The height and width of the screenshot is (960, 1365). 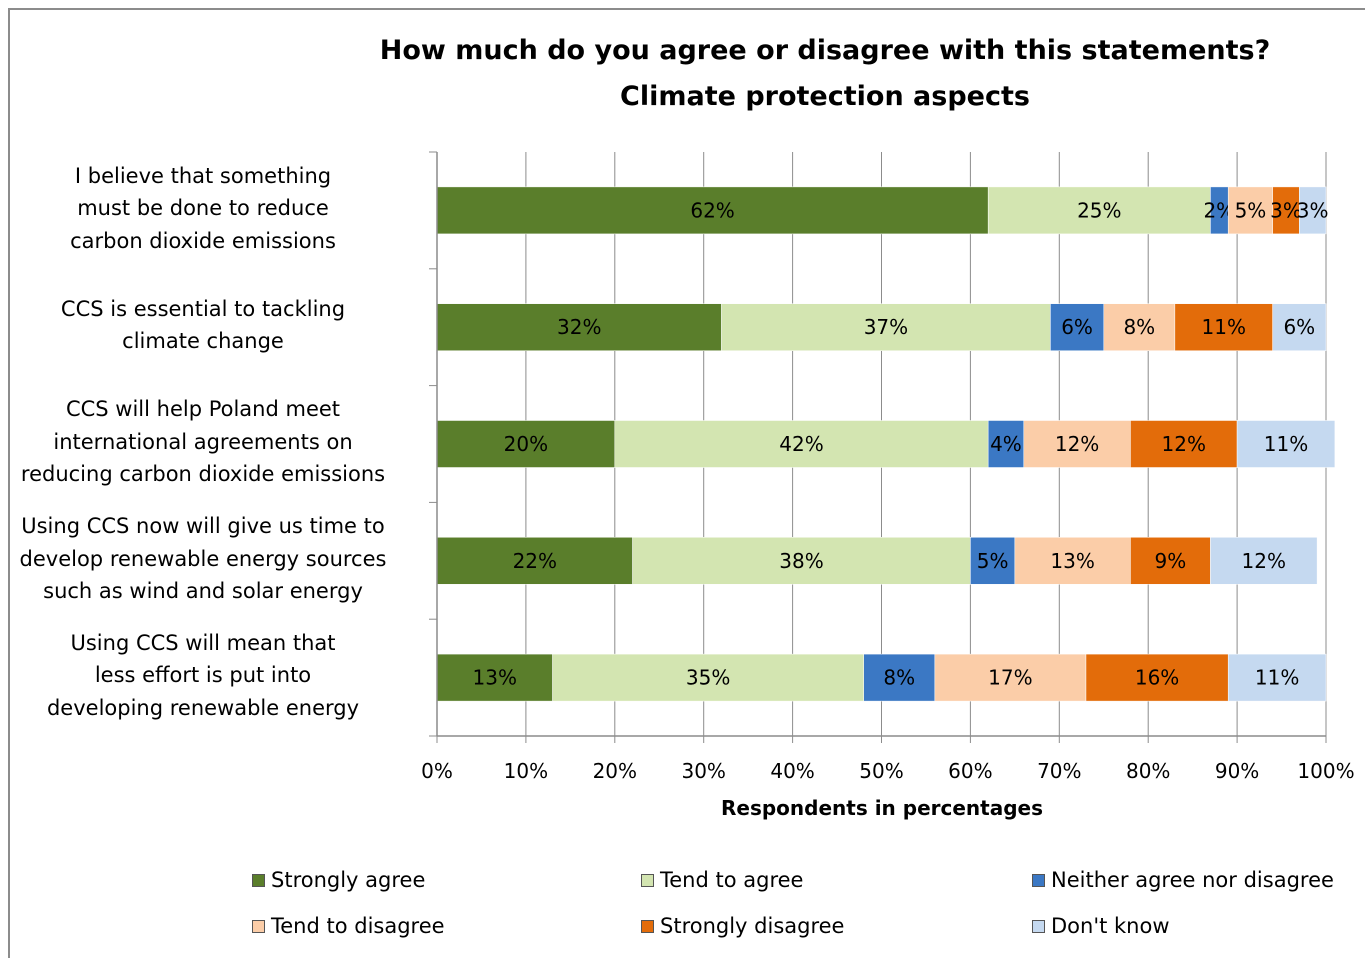 I want to click on data-label: 38%, so click(x=801, y=561).